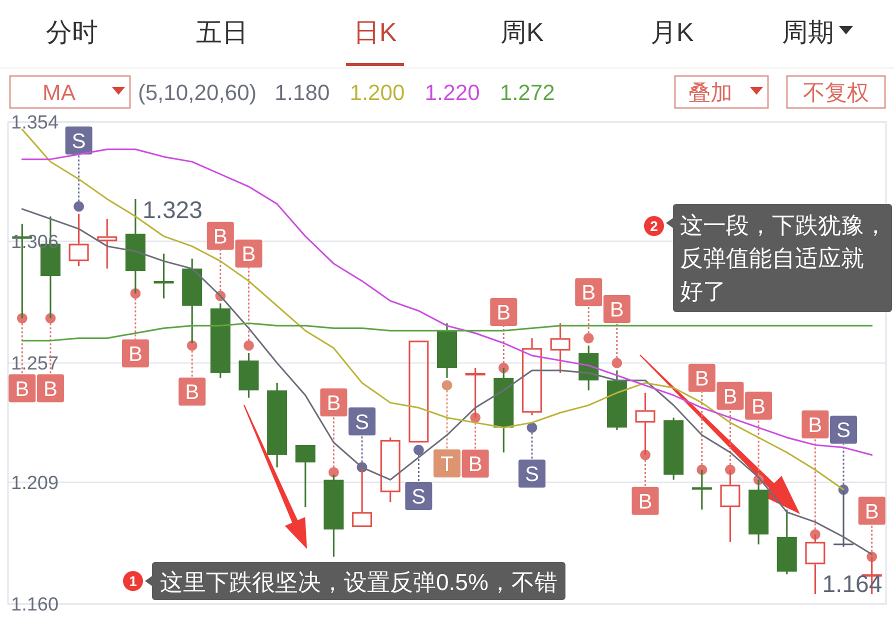 Image resolution: width=894 pixels, height=622 pixels. Describe the element at coordinates (836, 92) in the screenshot. I see `control: 不复权` at that location.